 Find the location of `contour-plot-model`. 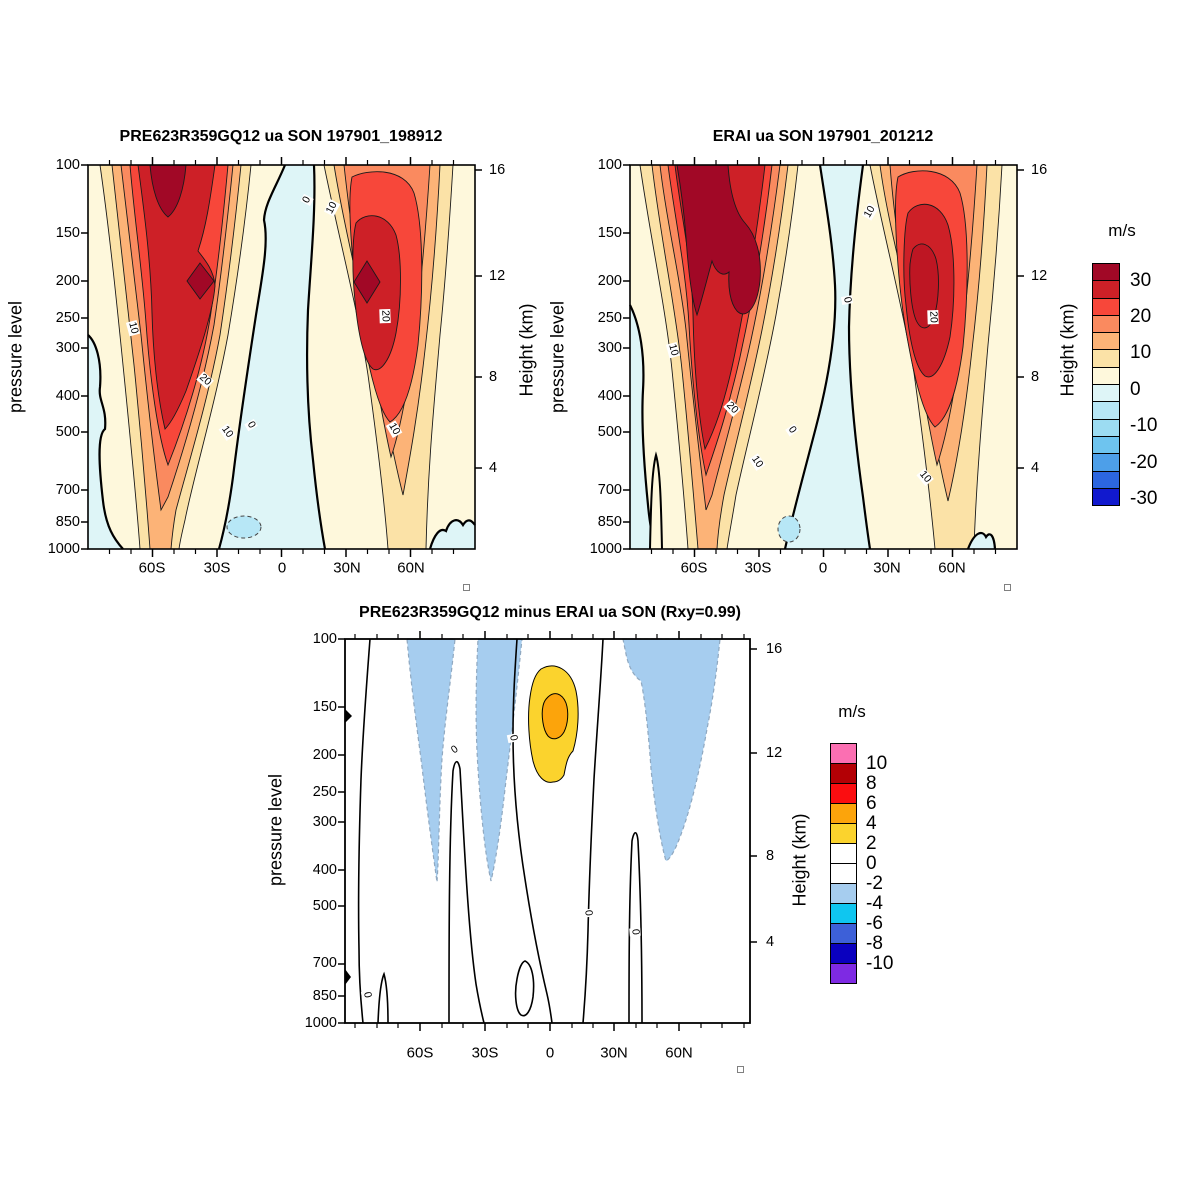

contour-plot-model is located at coordinates (281, 357).